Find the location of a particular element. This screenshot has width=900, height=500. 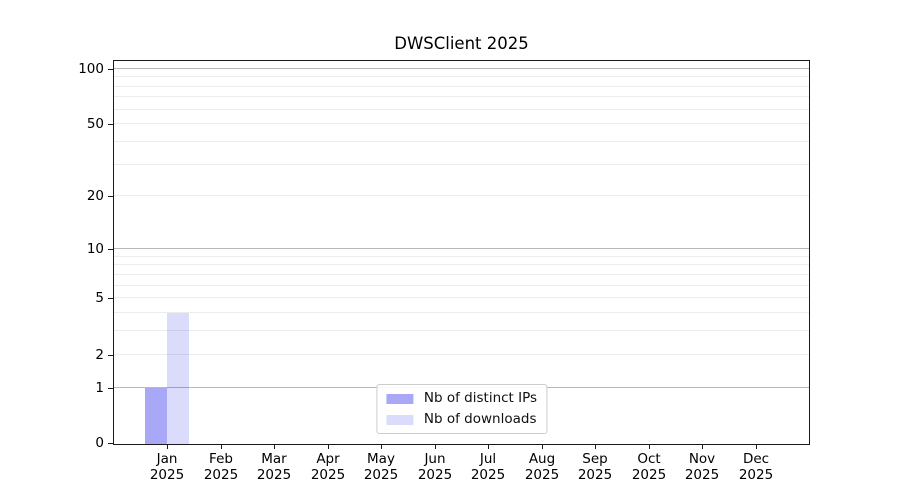

x-tick-label-oct: Oct 2025 is located at coordinates (649, 467).